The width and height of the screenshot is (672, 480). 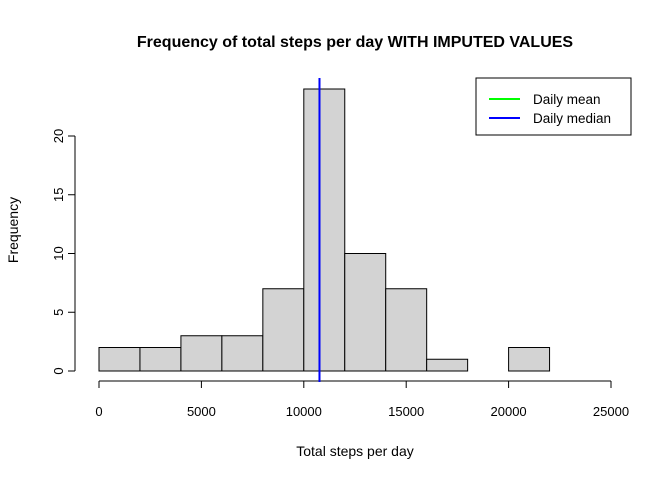 I want to click on y-axis: 0 5 10 15 20, so click(x=63, y=252).